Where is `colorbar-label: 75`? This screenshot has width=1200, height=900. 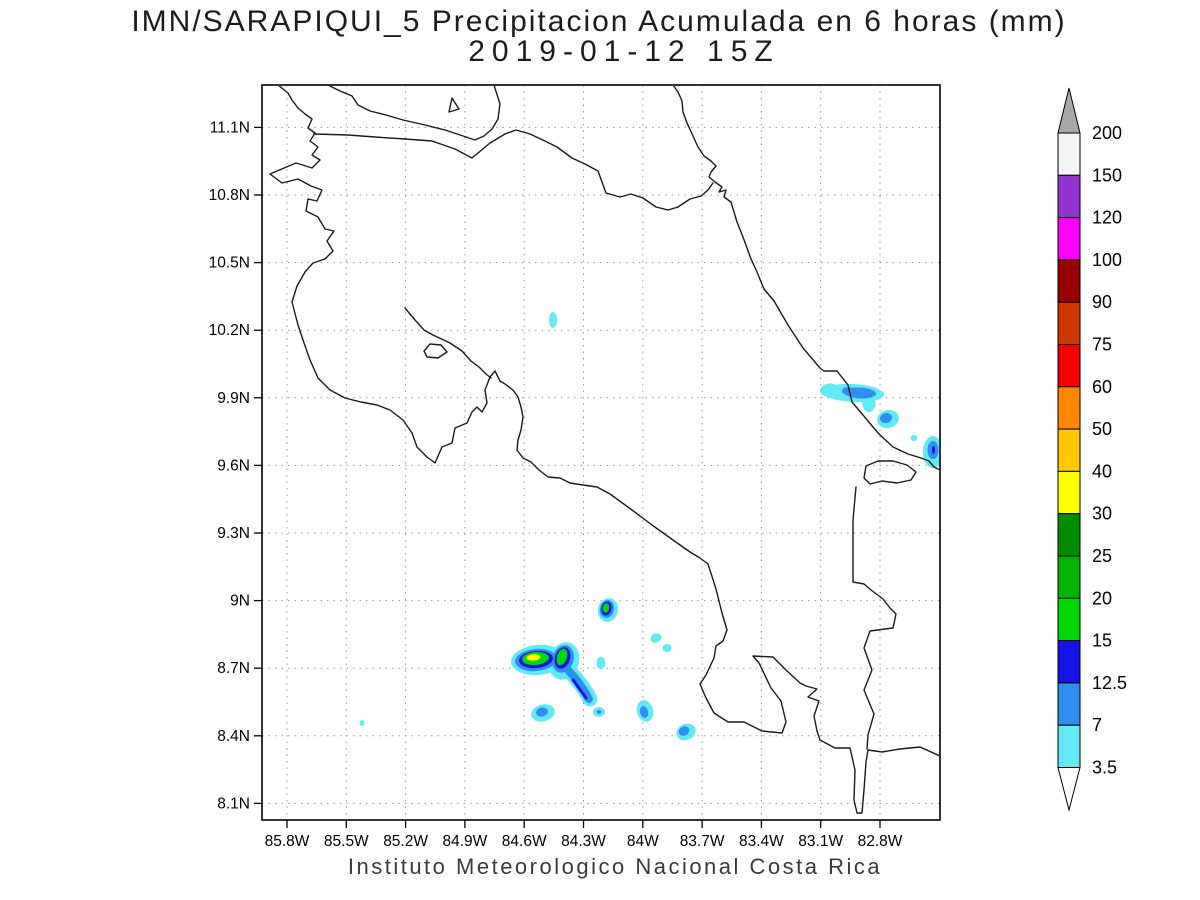 colorbar-label: 75 is located at coordinates (1102, 345).